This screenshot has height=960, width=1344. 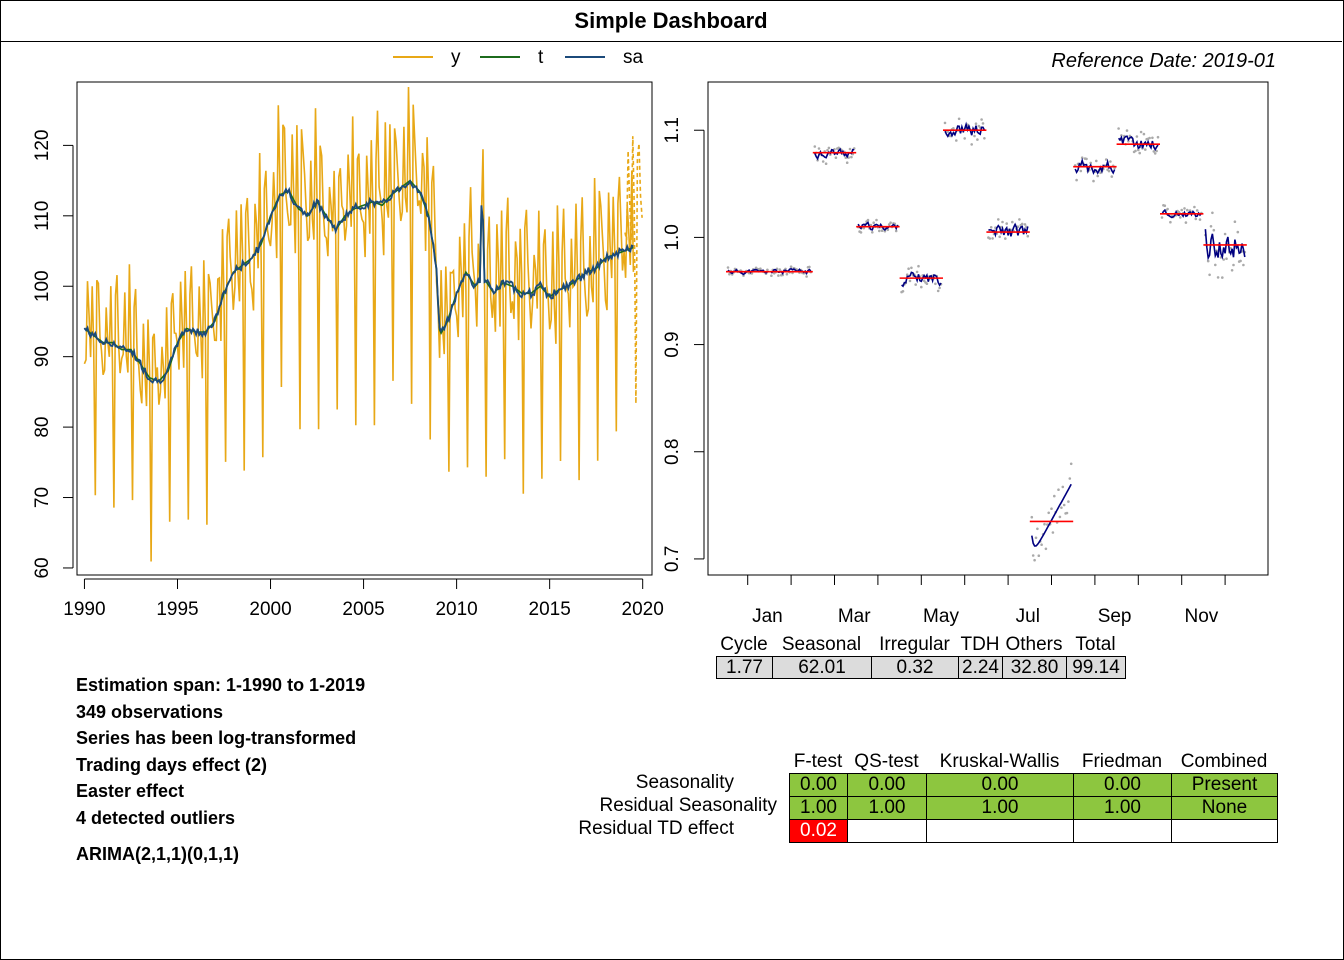 I want to click on x-tick-label: Jan, so click(x=767, y=616).